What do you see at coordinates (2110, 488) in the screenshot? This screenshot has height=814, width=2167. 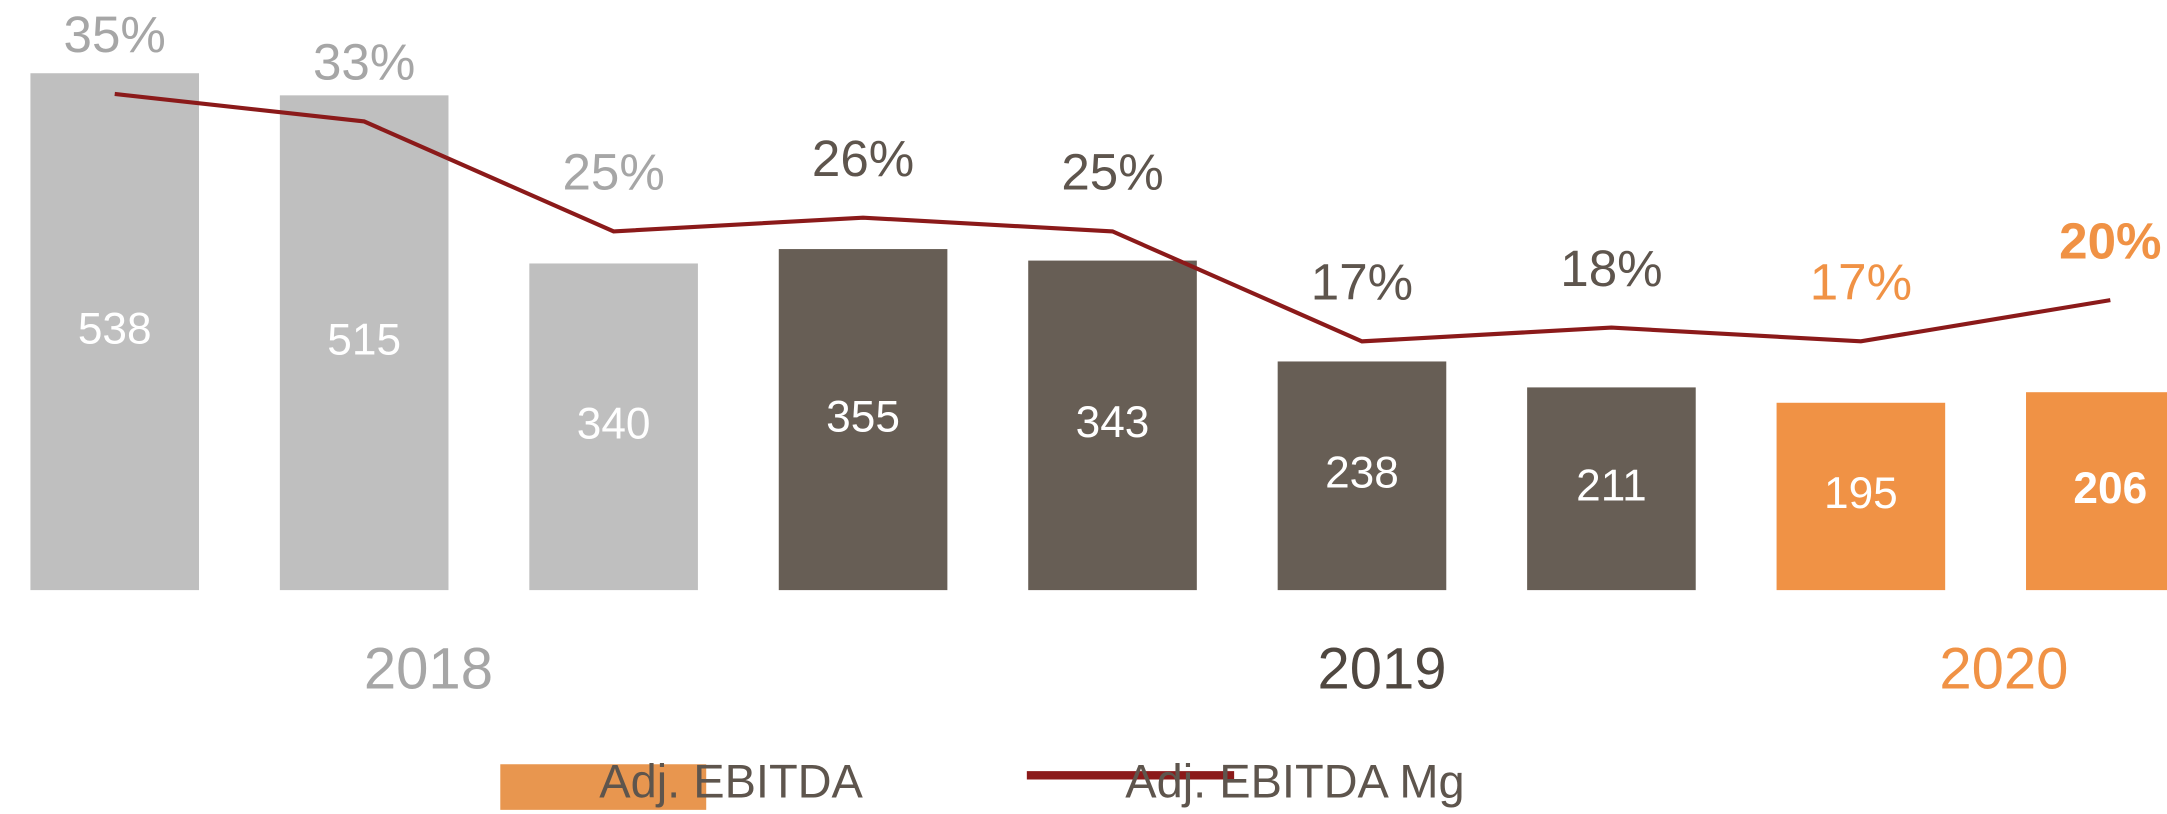 I see `bar-value-label: 206` at bounding box center [2110, 488].